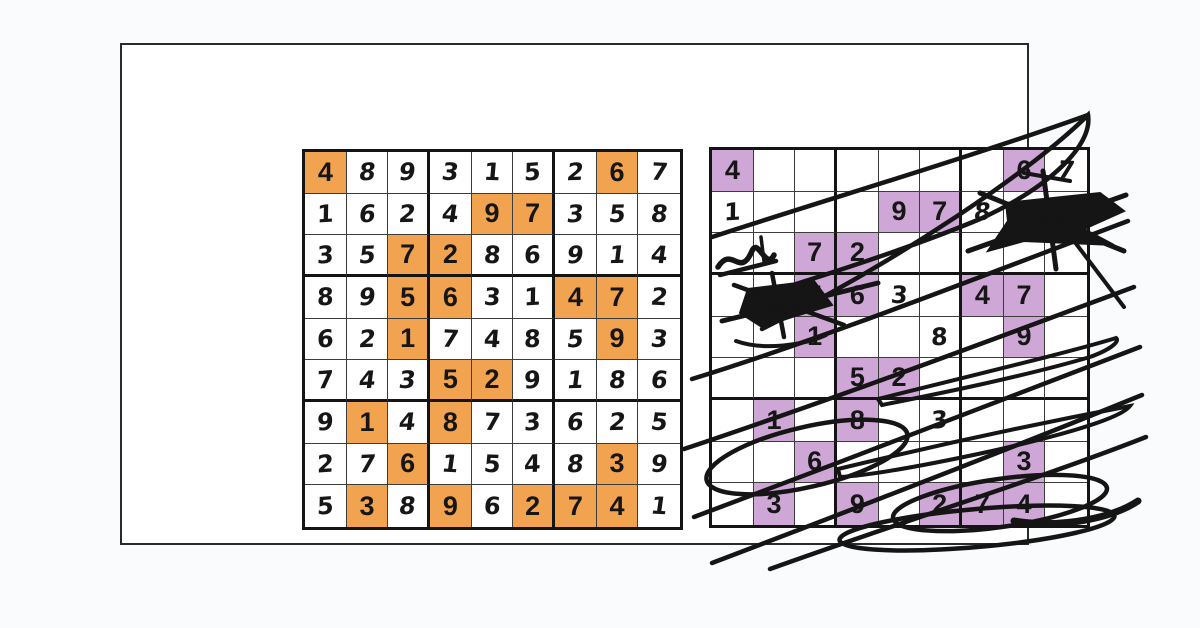  Describe the element at coordinates (492, 423) in the screenshot. I see `cell-r7c5: 7` at that location.